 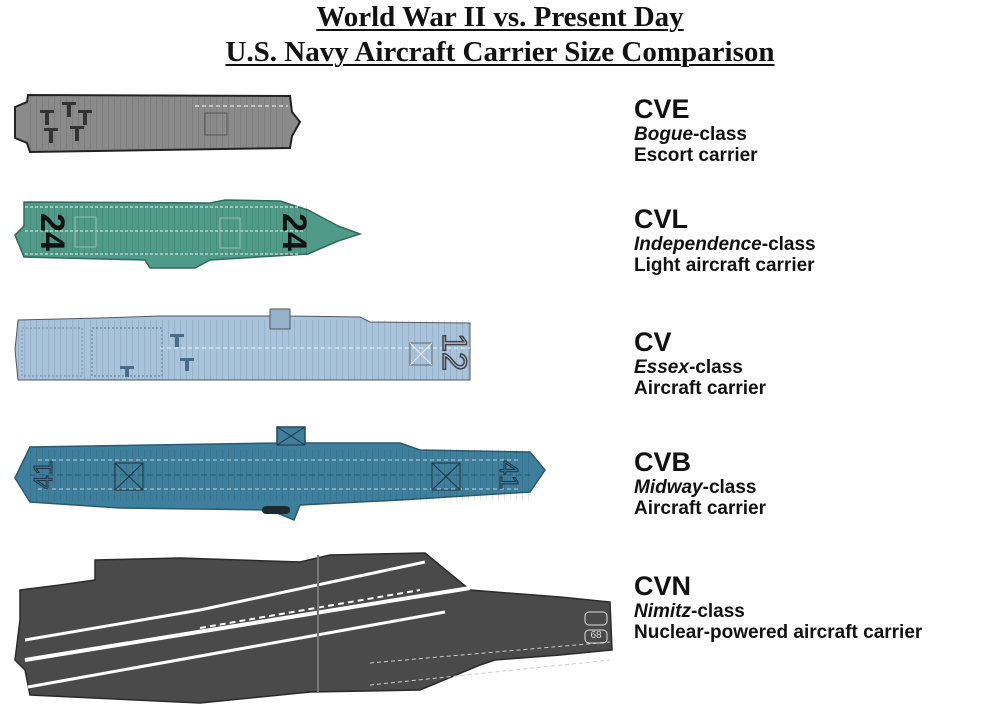 I want to click on cvn-hull-number: 68, so click(x=596, y=635).